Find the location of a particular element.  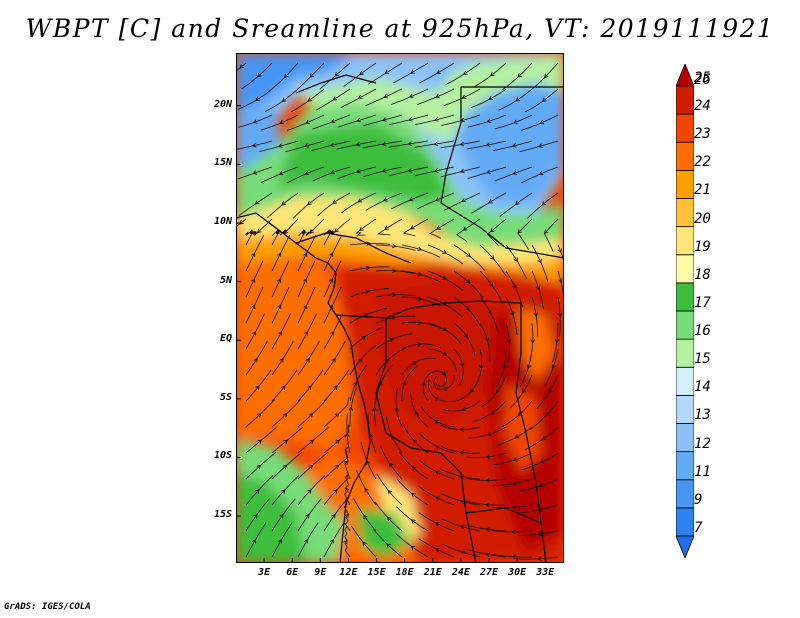

colorbar-level-label: 16 is located at coordinates (702, 331).